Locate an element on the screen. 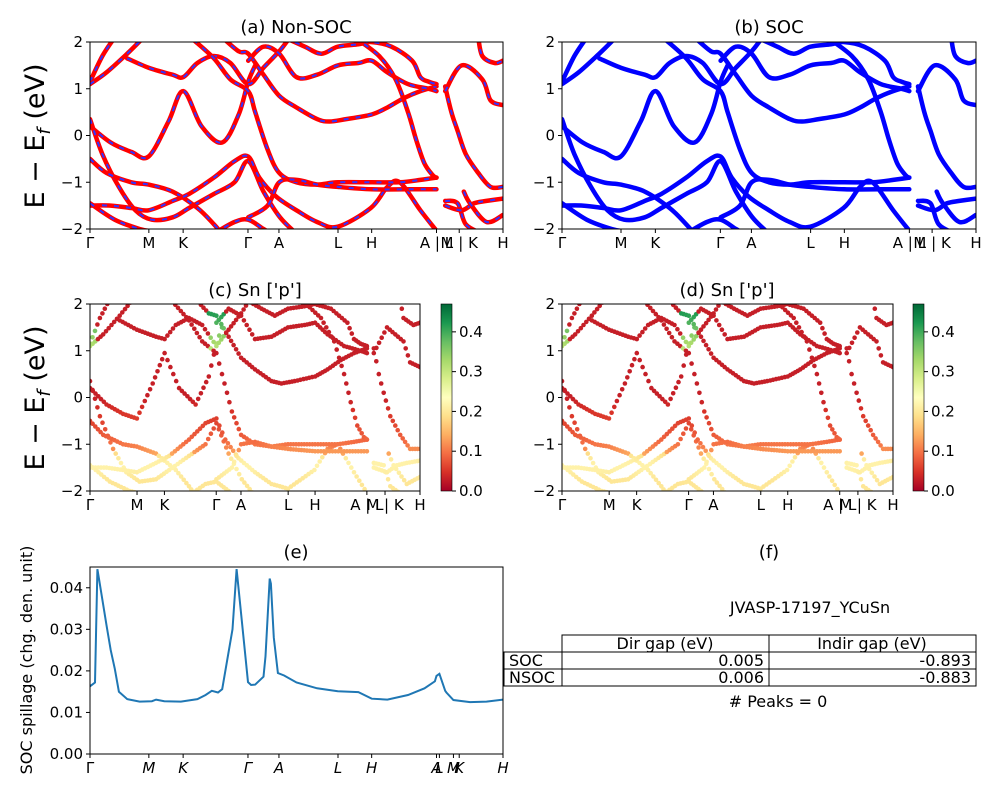 This screenshot has height=800, width=1000. row1-ylabel: E − Ef (eV) is located at coordinates (37, 135).